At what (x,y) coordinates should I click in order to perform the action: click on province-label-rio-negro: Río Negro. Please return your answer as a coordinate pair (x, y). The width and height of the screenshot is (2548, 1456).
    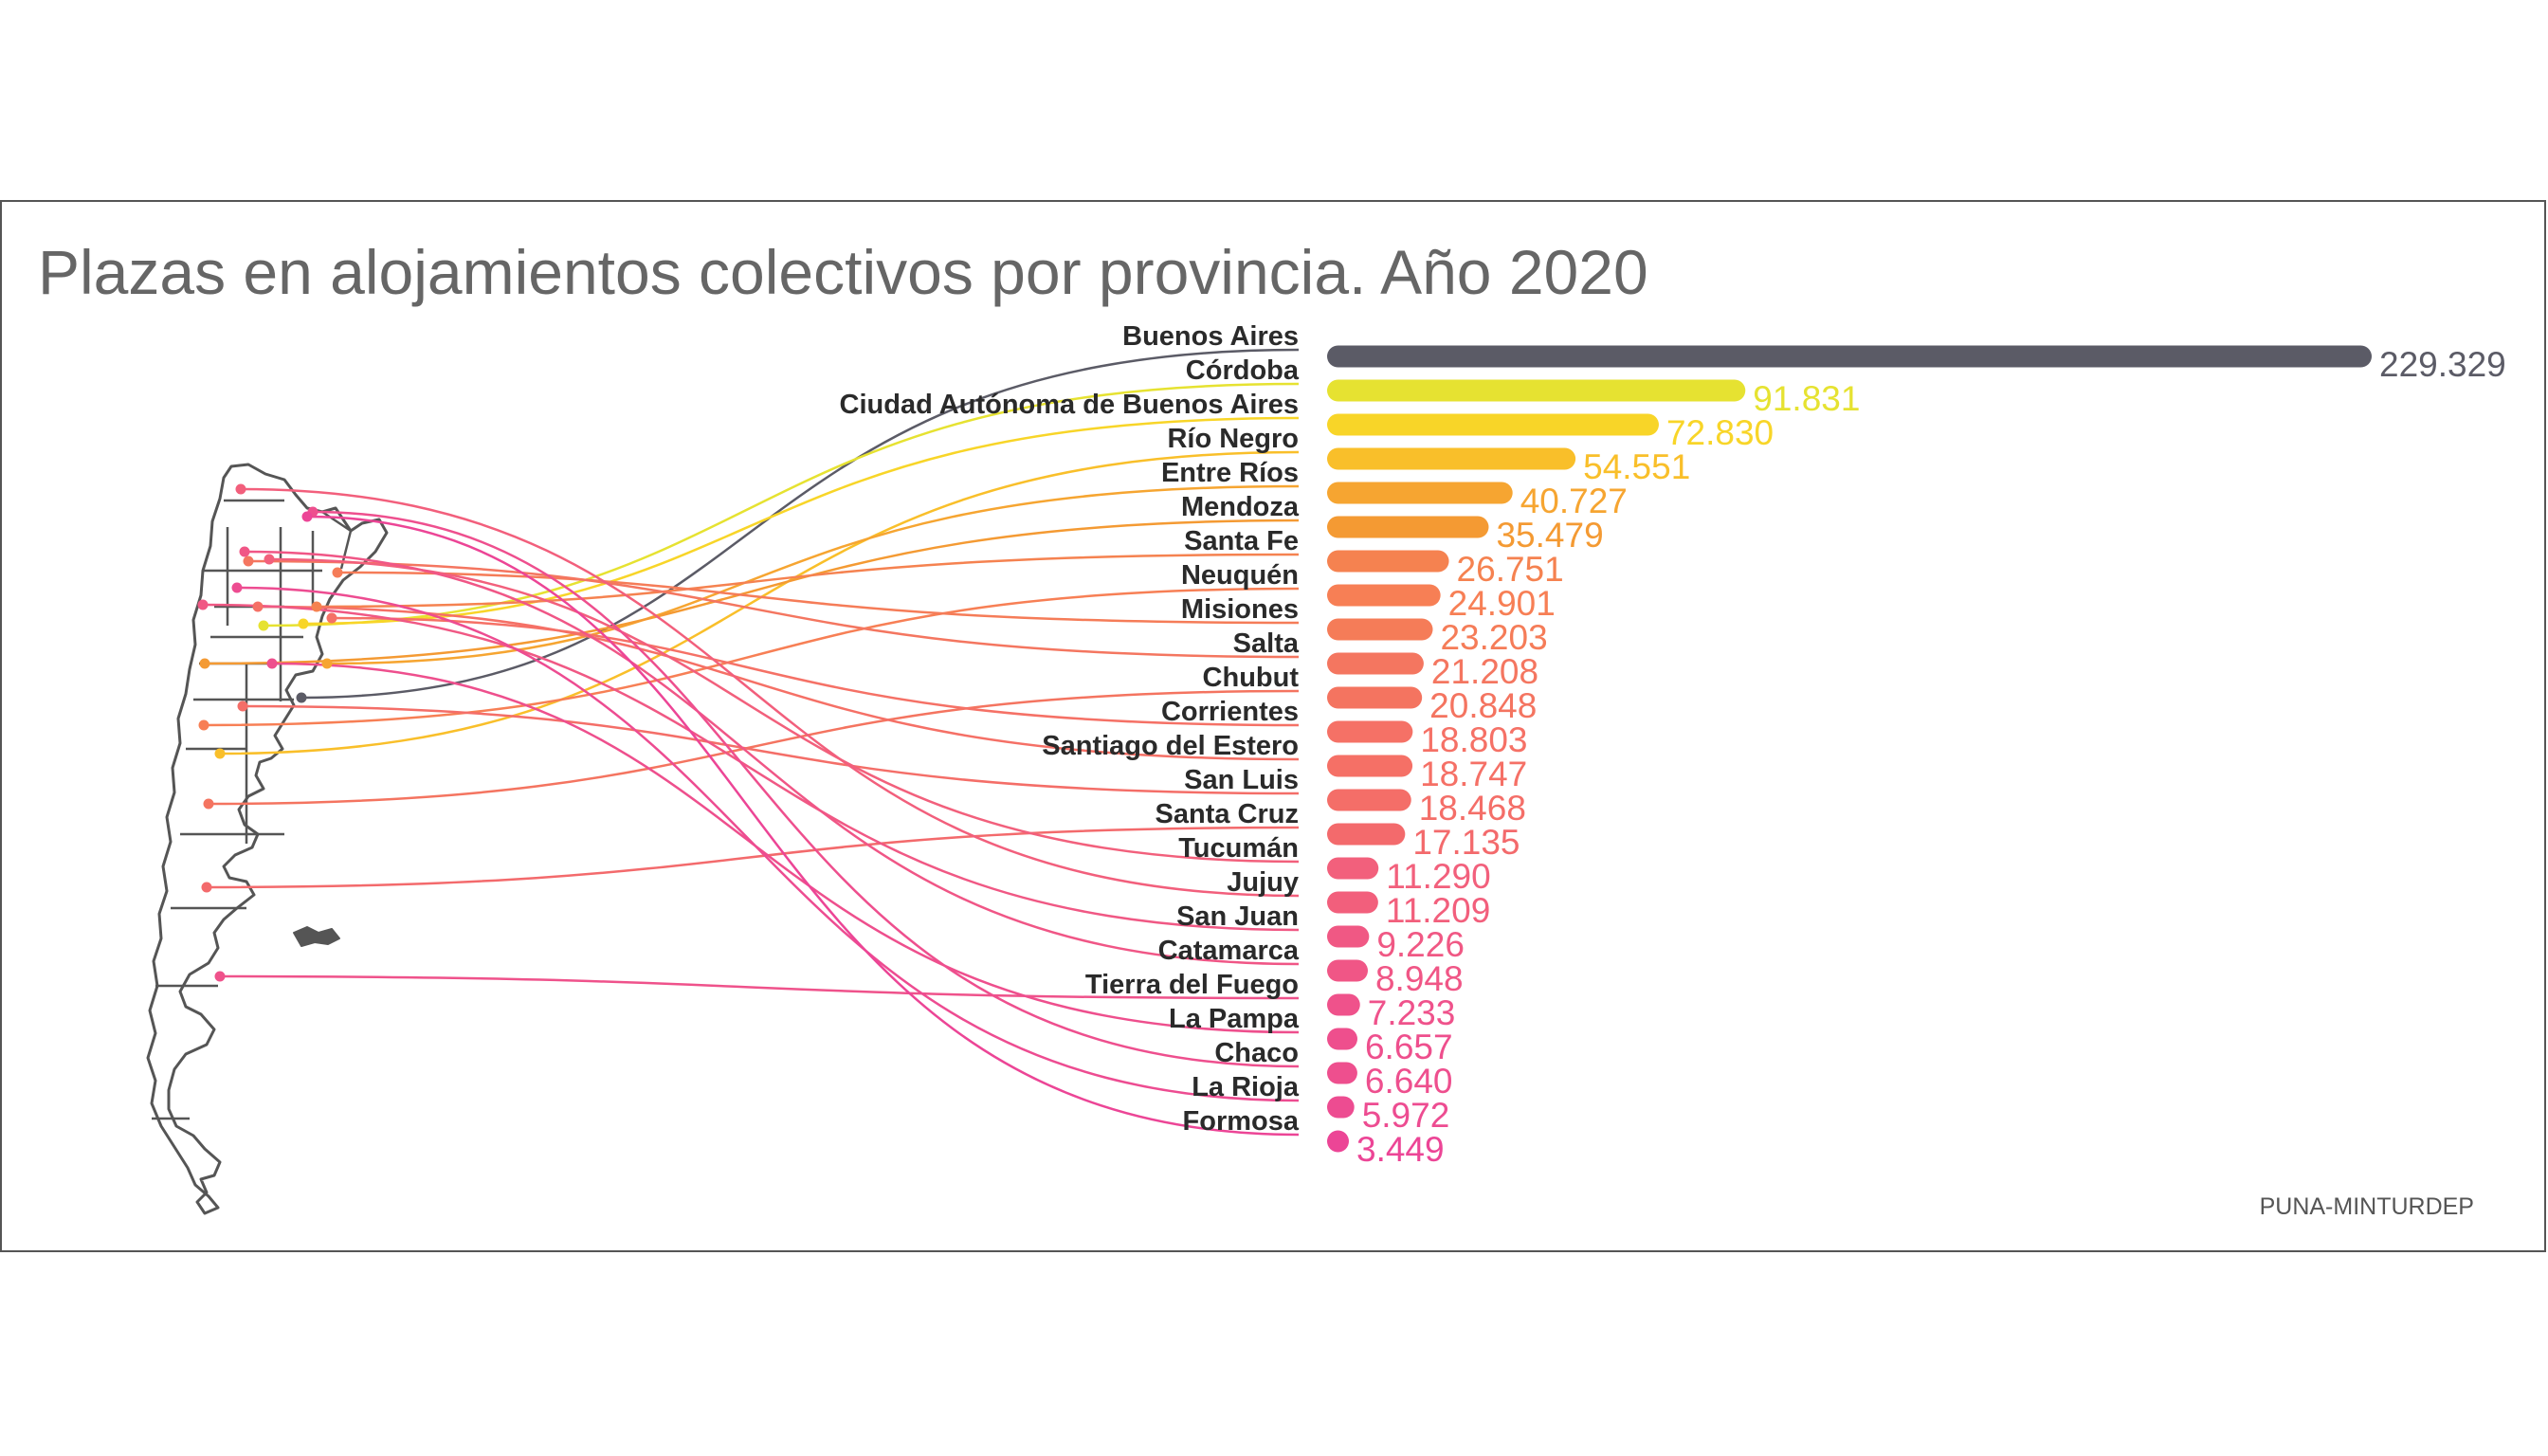
    Looking at the image, I should click on (1233, 439).